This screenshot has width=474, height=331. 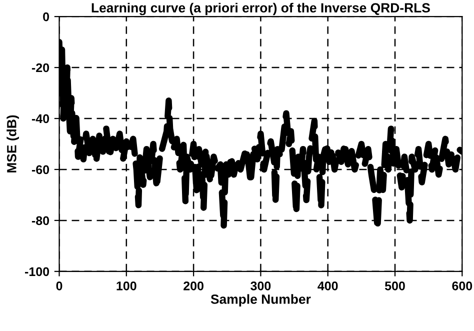 What do you see at coordinates (462, 285) in the screenshot?
I see `x-tick-label: 600` at bounding box center [462, 285].